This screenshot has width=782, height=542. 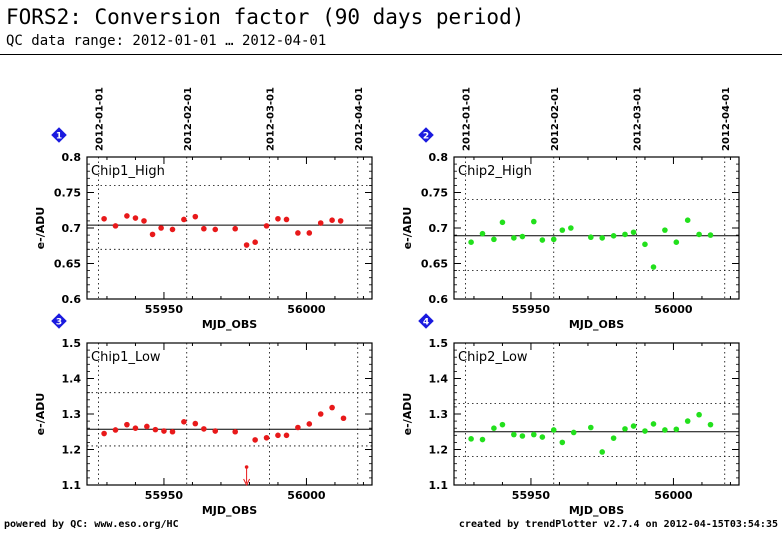 I want to click on y-tick-label: 0.75, so click(x=67, y=193).